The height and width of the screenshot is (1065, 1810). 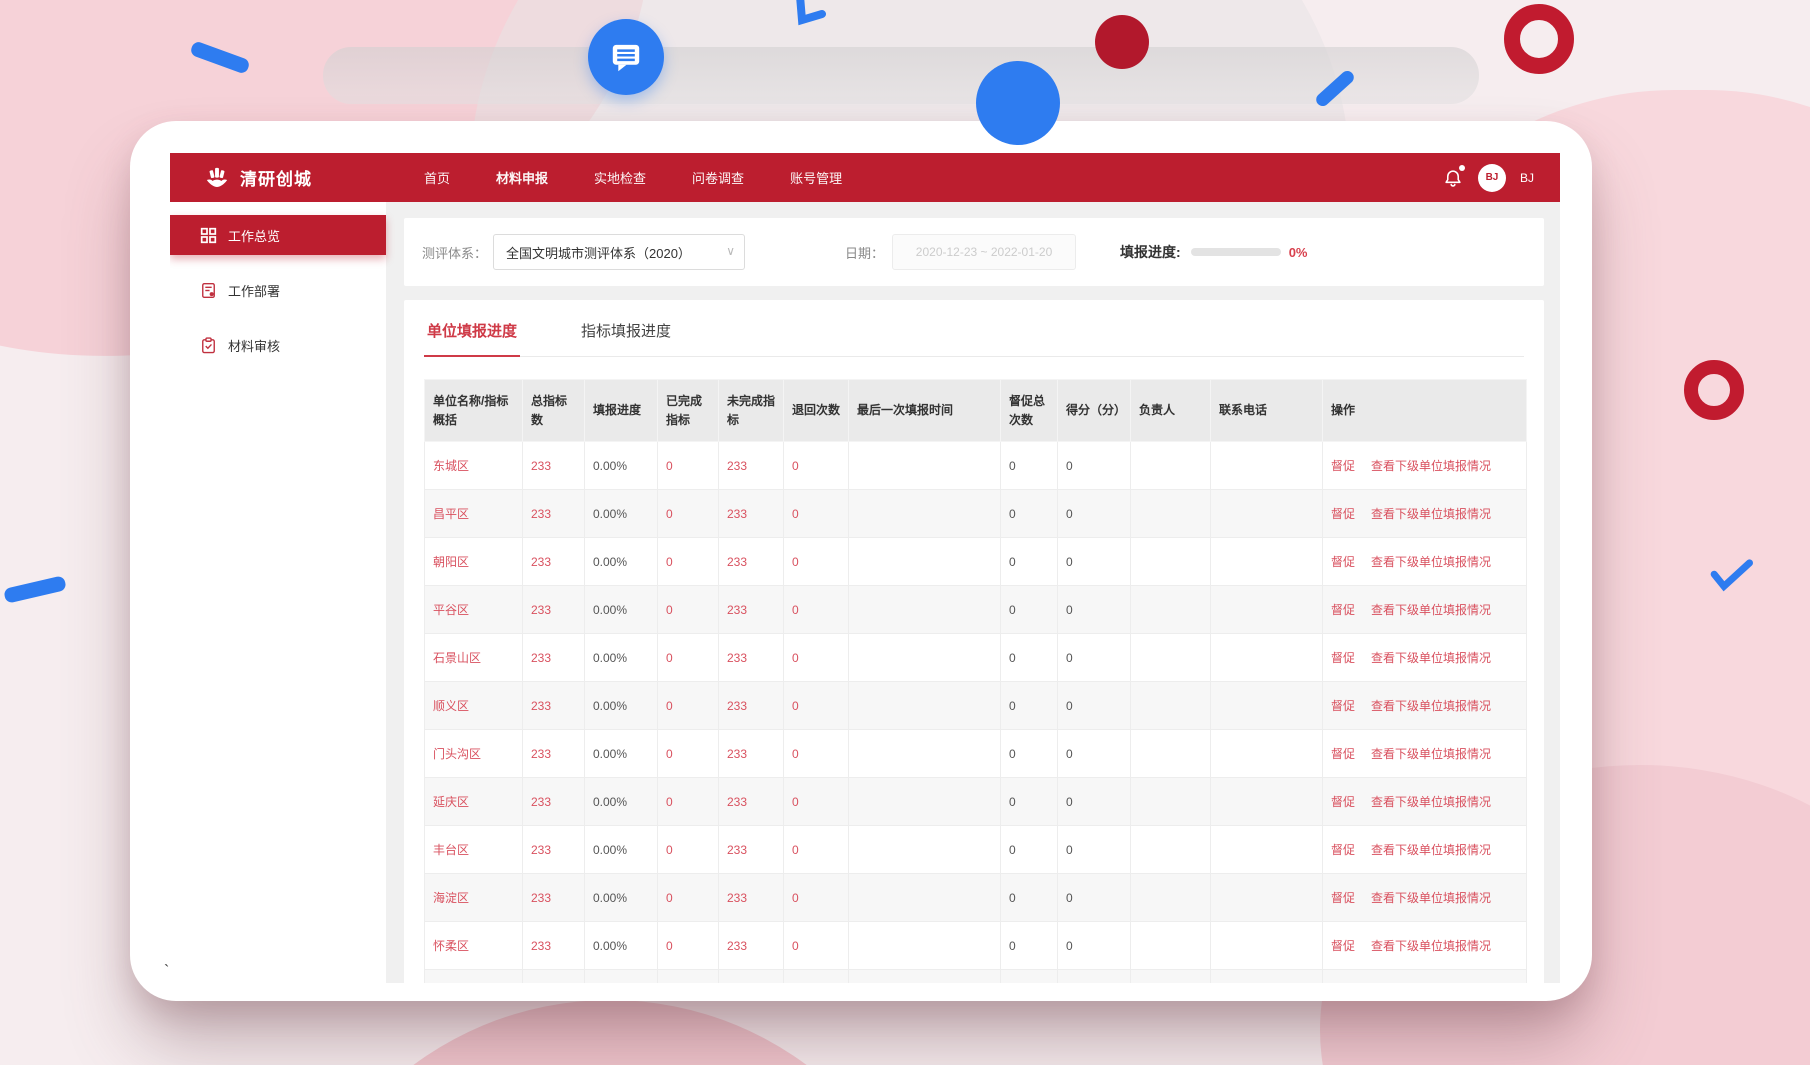 I want to click on cell-returned, so click(x=816, y=976).